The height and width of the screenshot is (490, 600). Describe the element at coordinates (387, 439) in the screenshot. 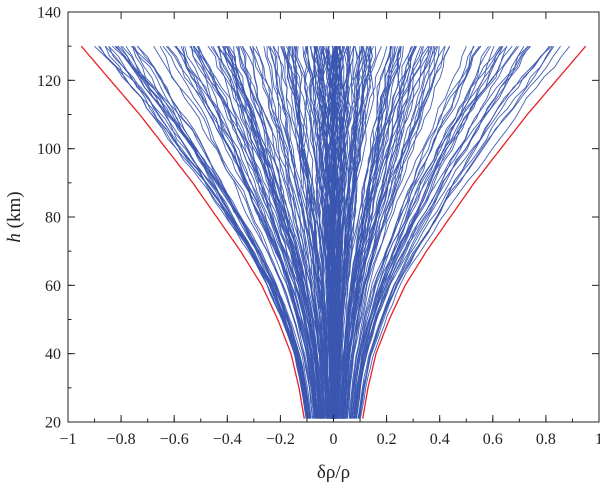

I see `x-tick-label: 0.2` at that location.